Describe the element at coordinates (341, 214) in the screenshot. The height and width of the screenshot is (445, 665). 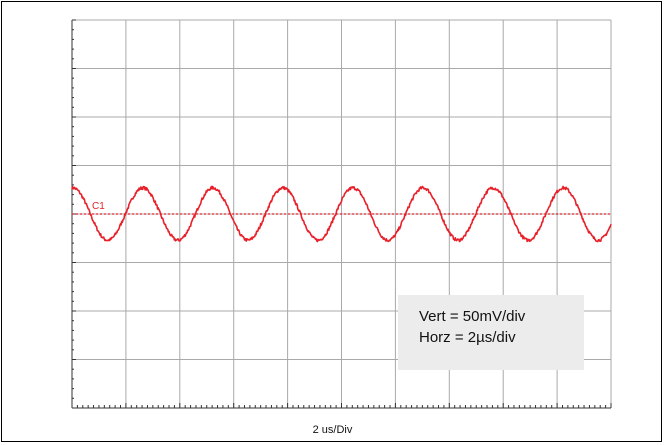
I see `series-line` at that location.